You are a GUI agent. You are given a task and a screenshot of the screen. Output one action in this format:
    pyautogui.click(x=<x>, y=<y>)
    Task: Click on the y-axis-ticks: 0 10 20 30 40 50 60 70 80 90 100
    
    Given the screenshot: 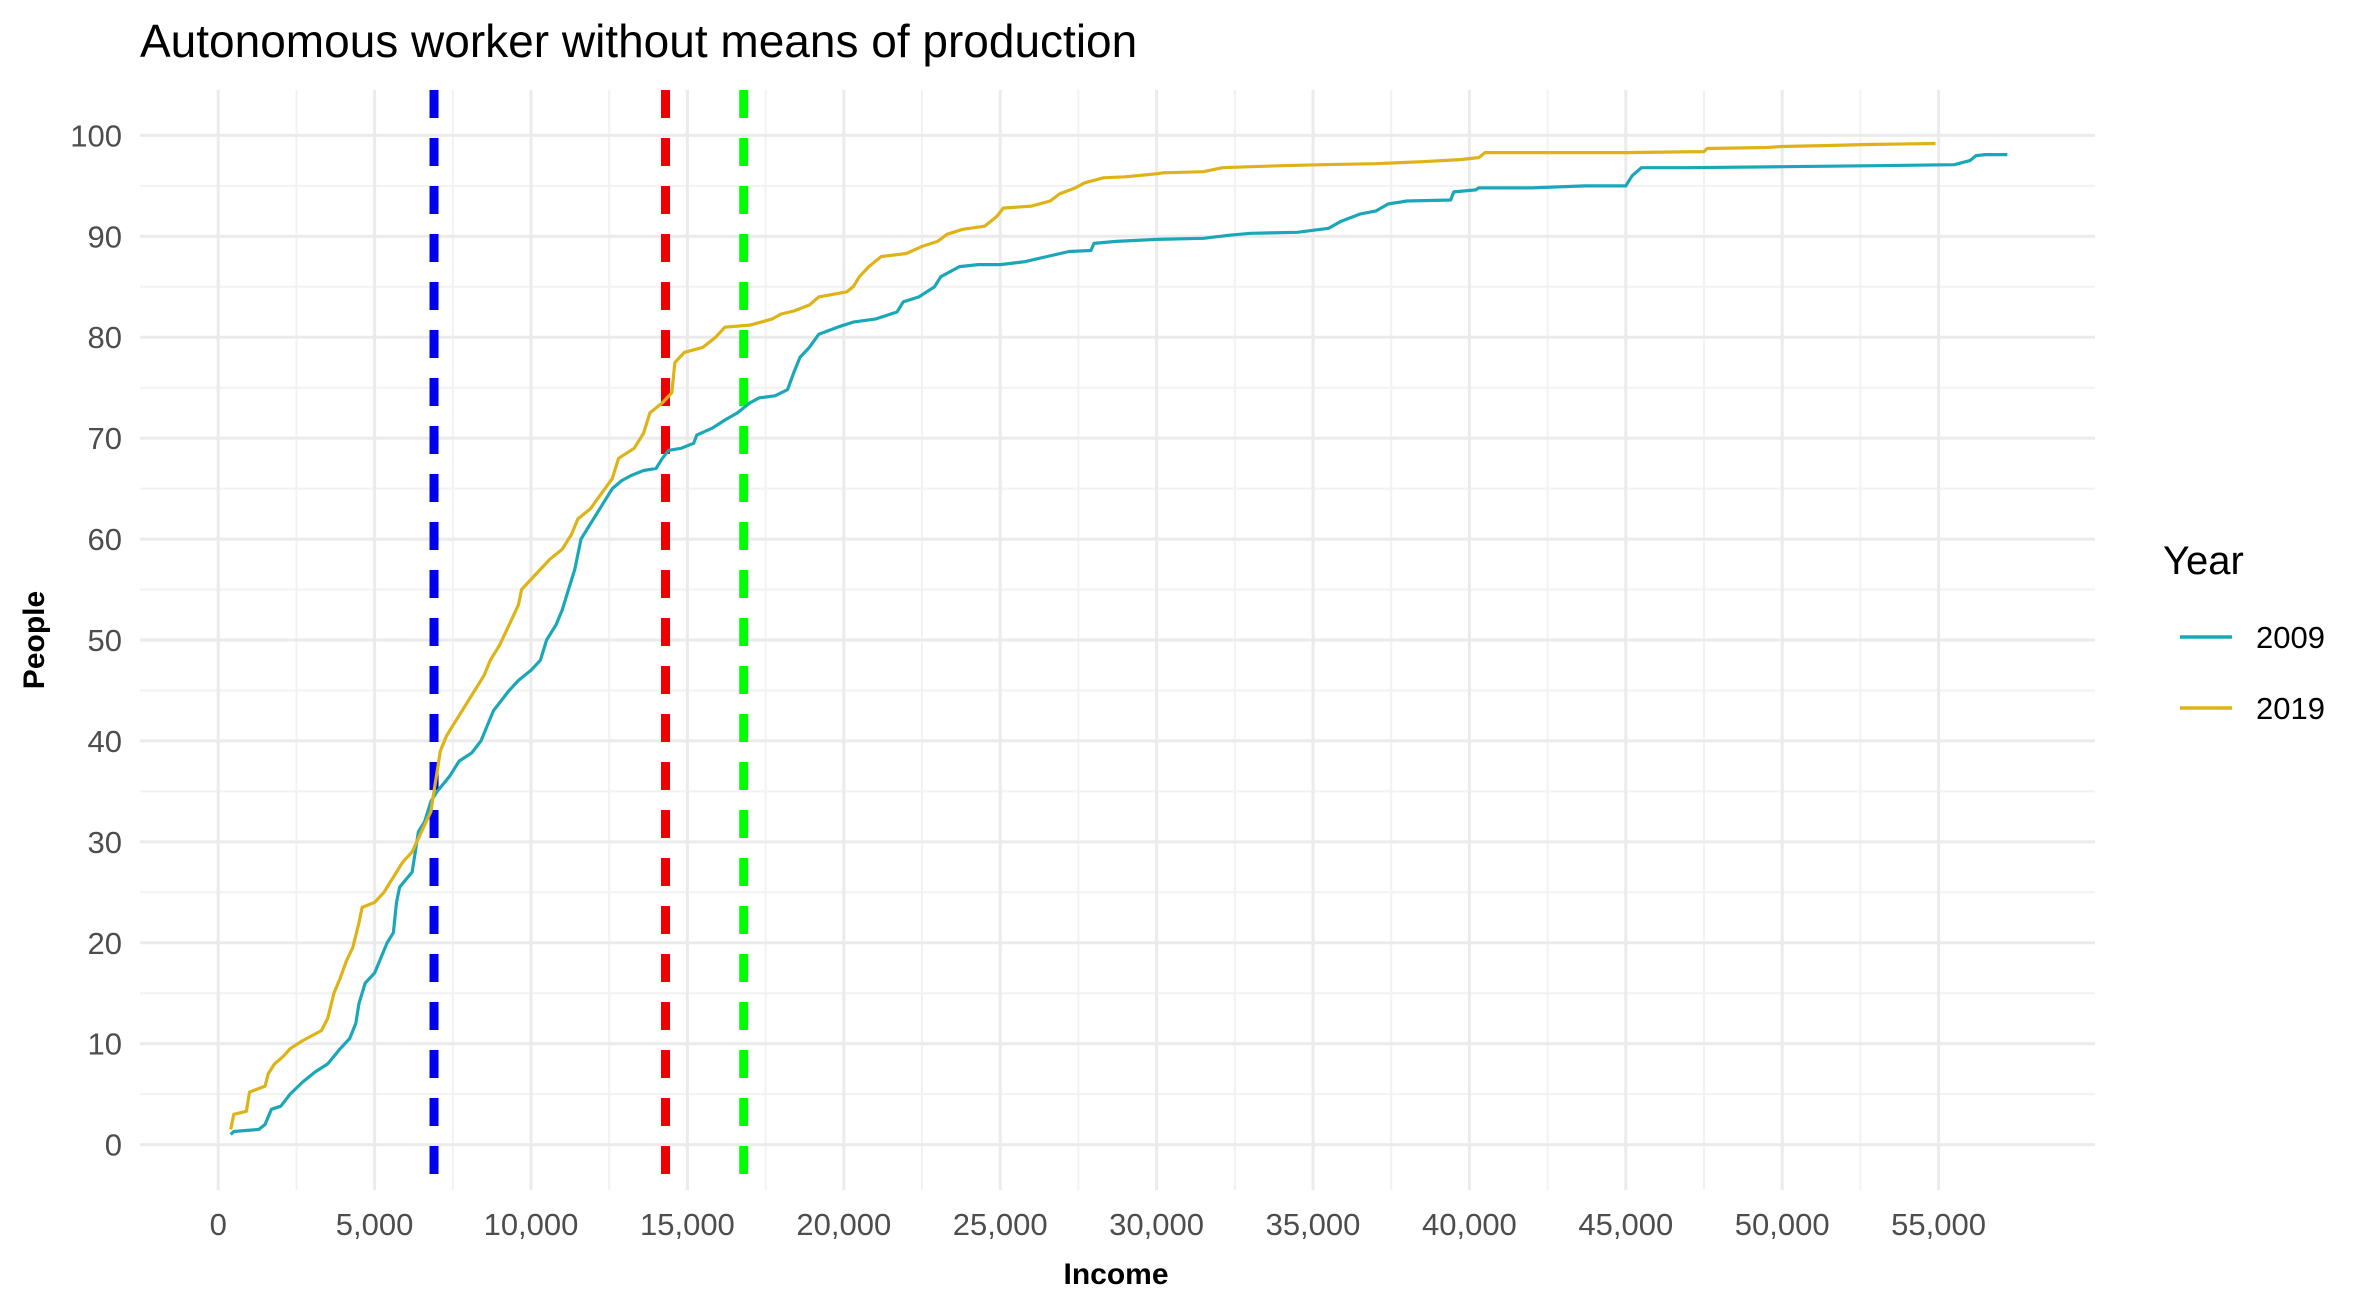 What is the action you would take?
    pyautogui.click(x=96, y=640)
    